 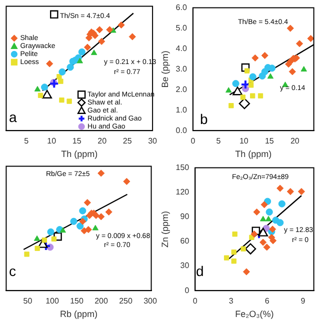 What do you see at coordinates (303, 301) in the screenshot?
I see `x-tick-label: 9` at bounding box center [303, 301].